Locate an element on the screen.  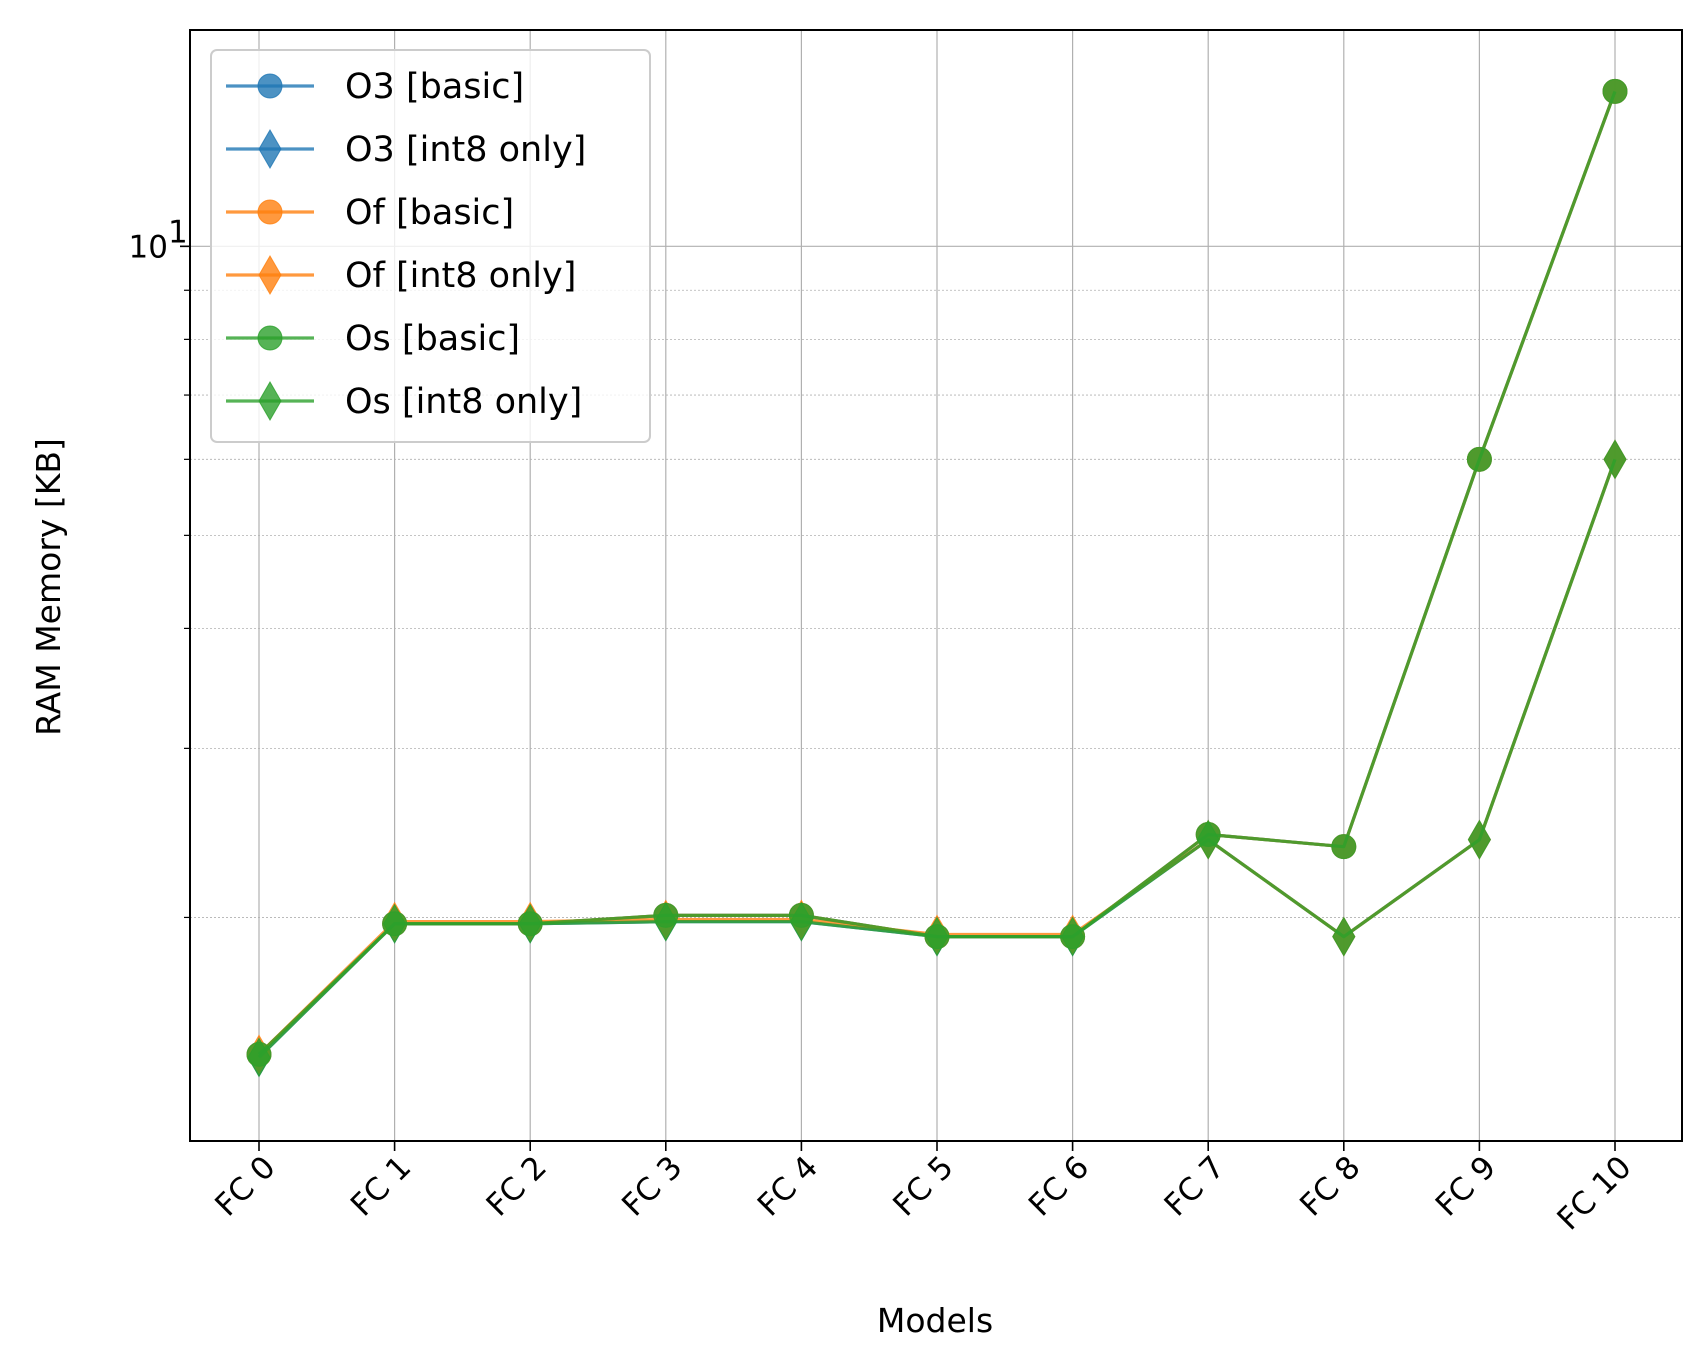
legend-frame is located at coordinates (430, 246).